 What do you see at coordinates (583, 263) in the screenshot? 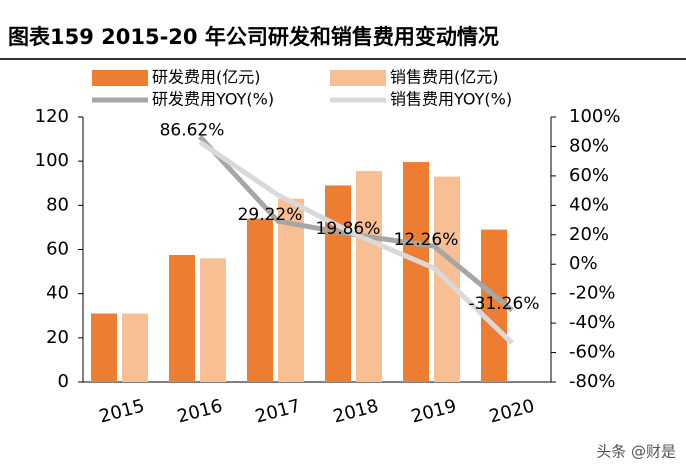
I see `y2-tick-label: 0%` at bounding box center [583, 263].